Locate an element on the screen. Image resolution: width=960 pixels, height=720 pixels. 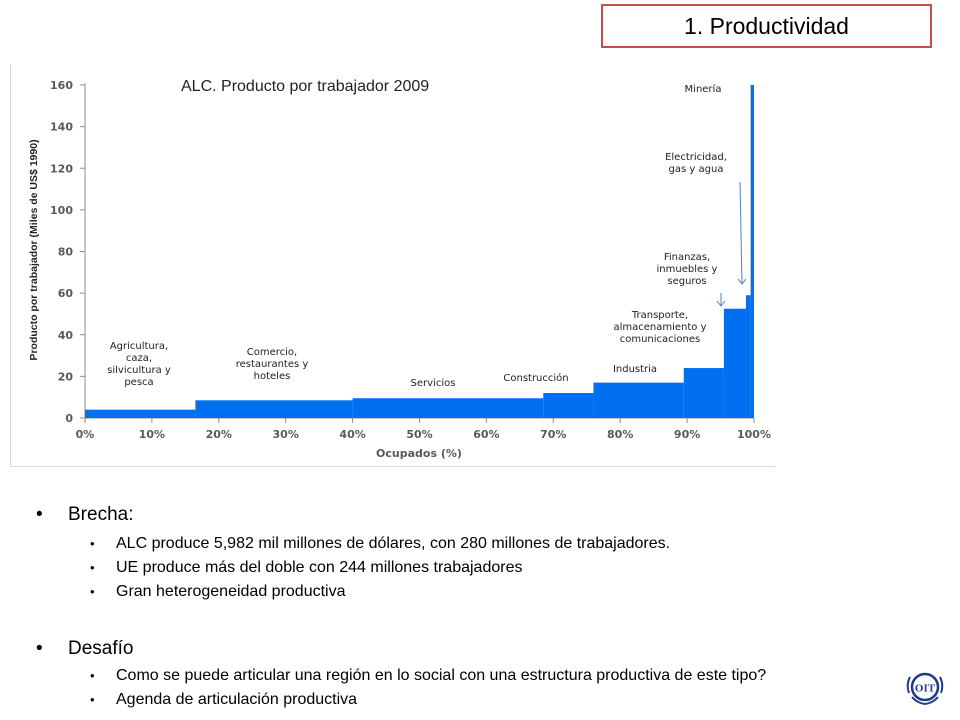
segment-label-line: Minería is located at coordinates (703, 89).